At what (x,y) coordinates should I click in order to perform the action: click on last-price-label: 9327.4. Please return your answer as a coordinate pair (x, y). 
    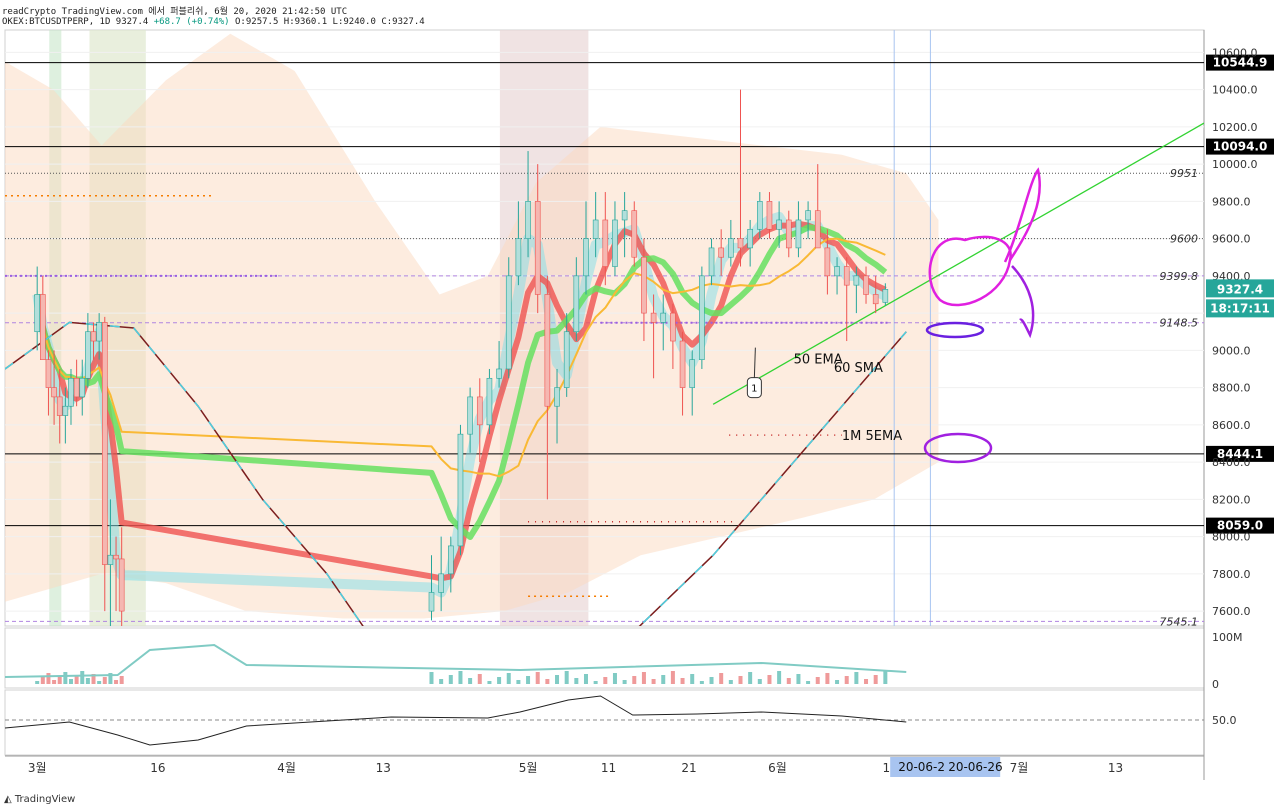
    Looking at the image, I should click on (1240, 289).